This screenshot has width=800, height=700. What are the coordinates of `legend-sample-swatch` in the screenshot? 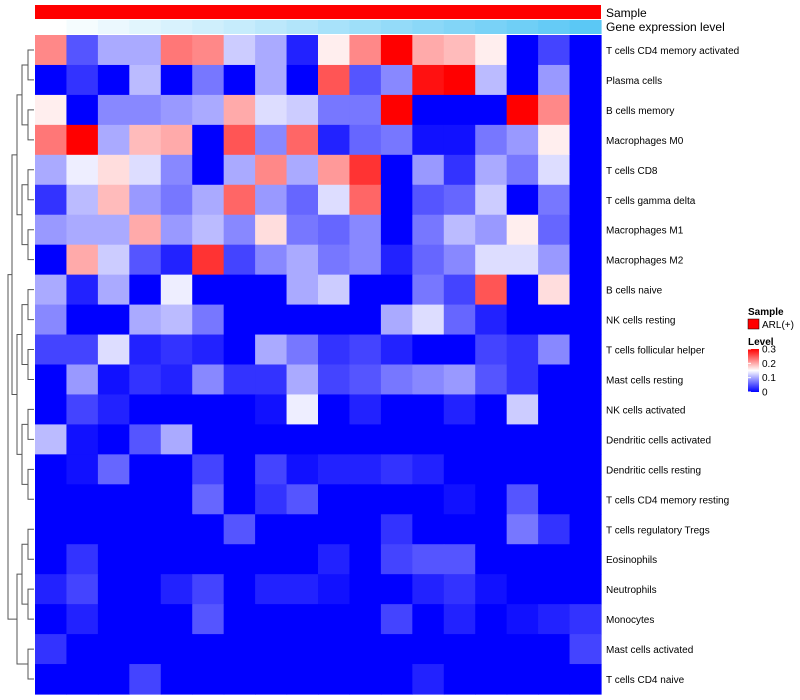 It's located at (753, 324).